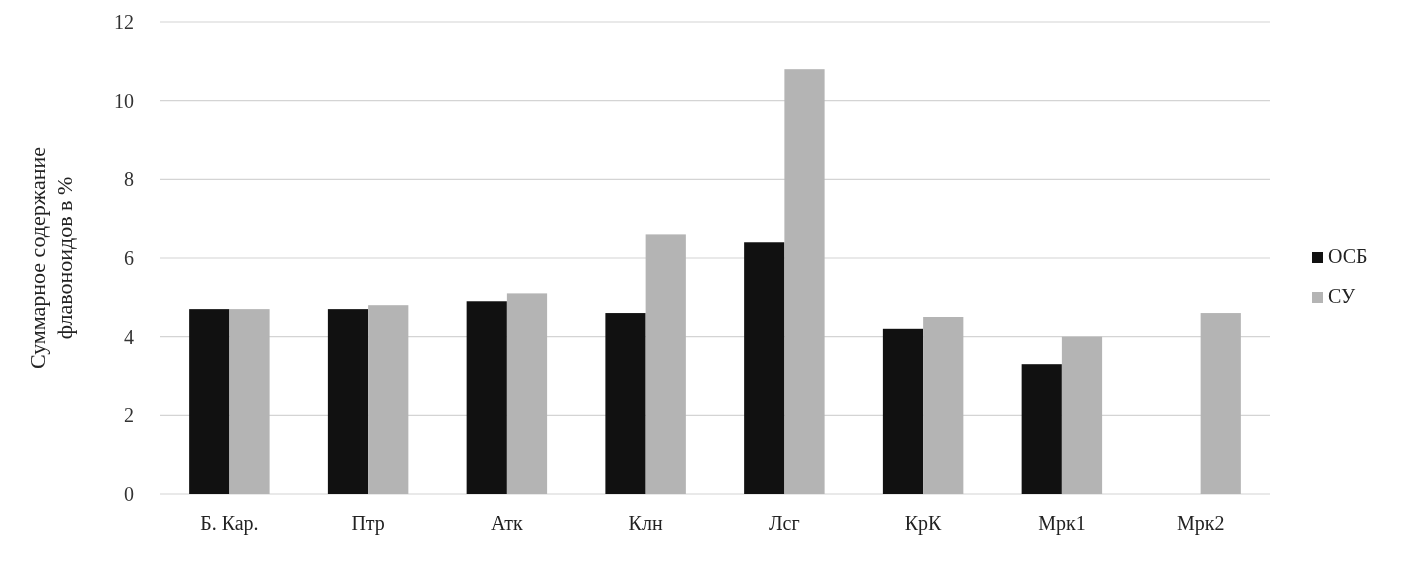 The width and height of the screenshot is (1427, 562). What do you see at coordinates (1200, 524) in the screenshot?
I see `x-tick-label: Мрк2` at bounding box center [1200, 524].